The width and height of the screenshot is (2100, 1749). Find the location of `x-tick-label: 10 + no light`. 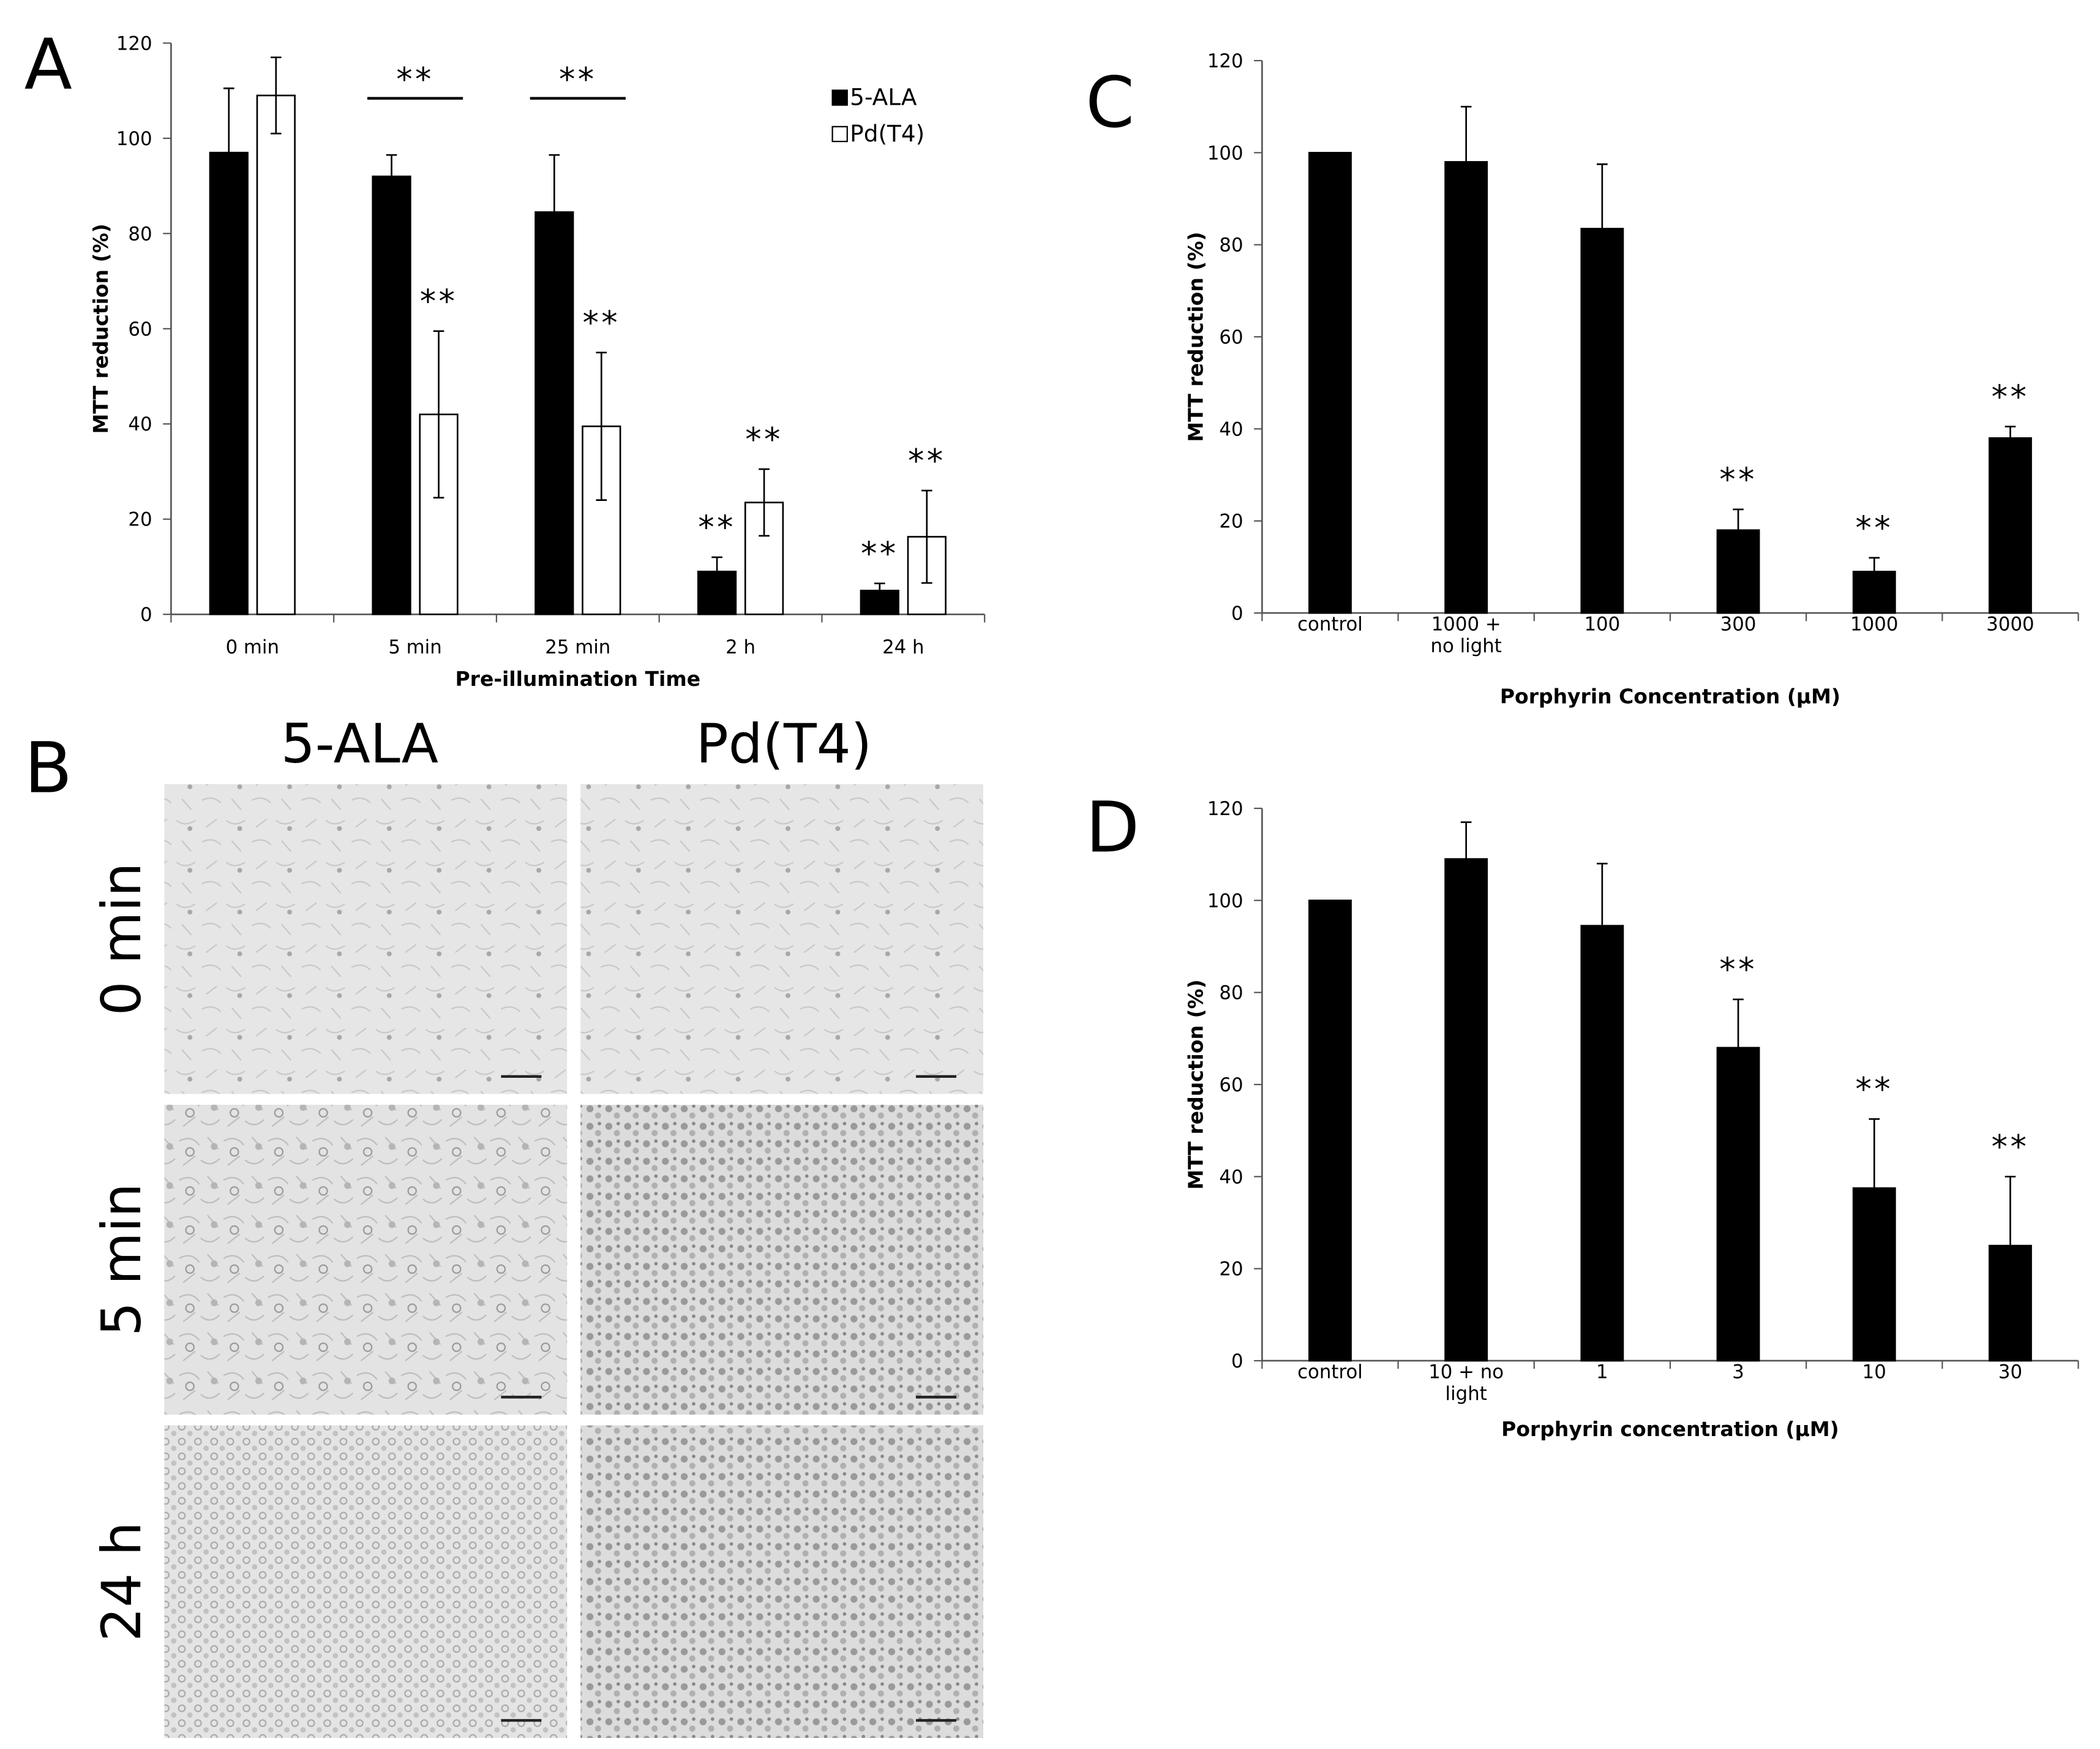

x-tick-label: 10 + no light is located at coordinates (1466, 1384).